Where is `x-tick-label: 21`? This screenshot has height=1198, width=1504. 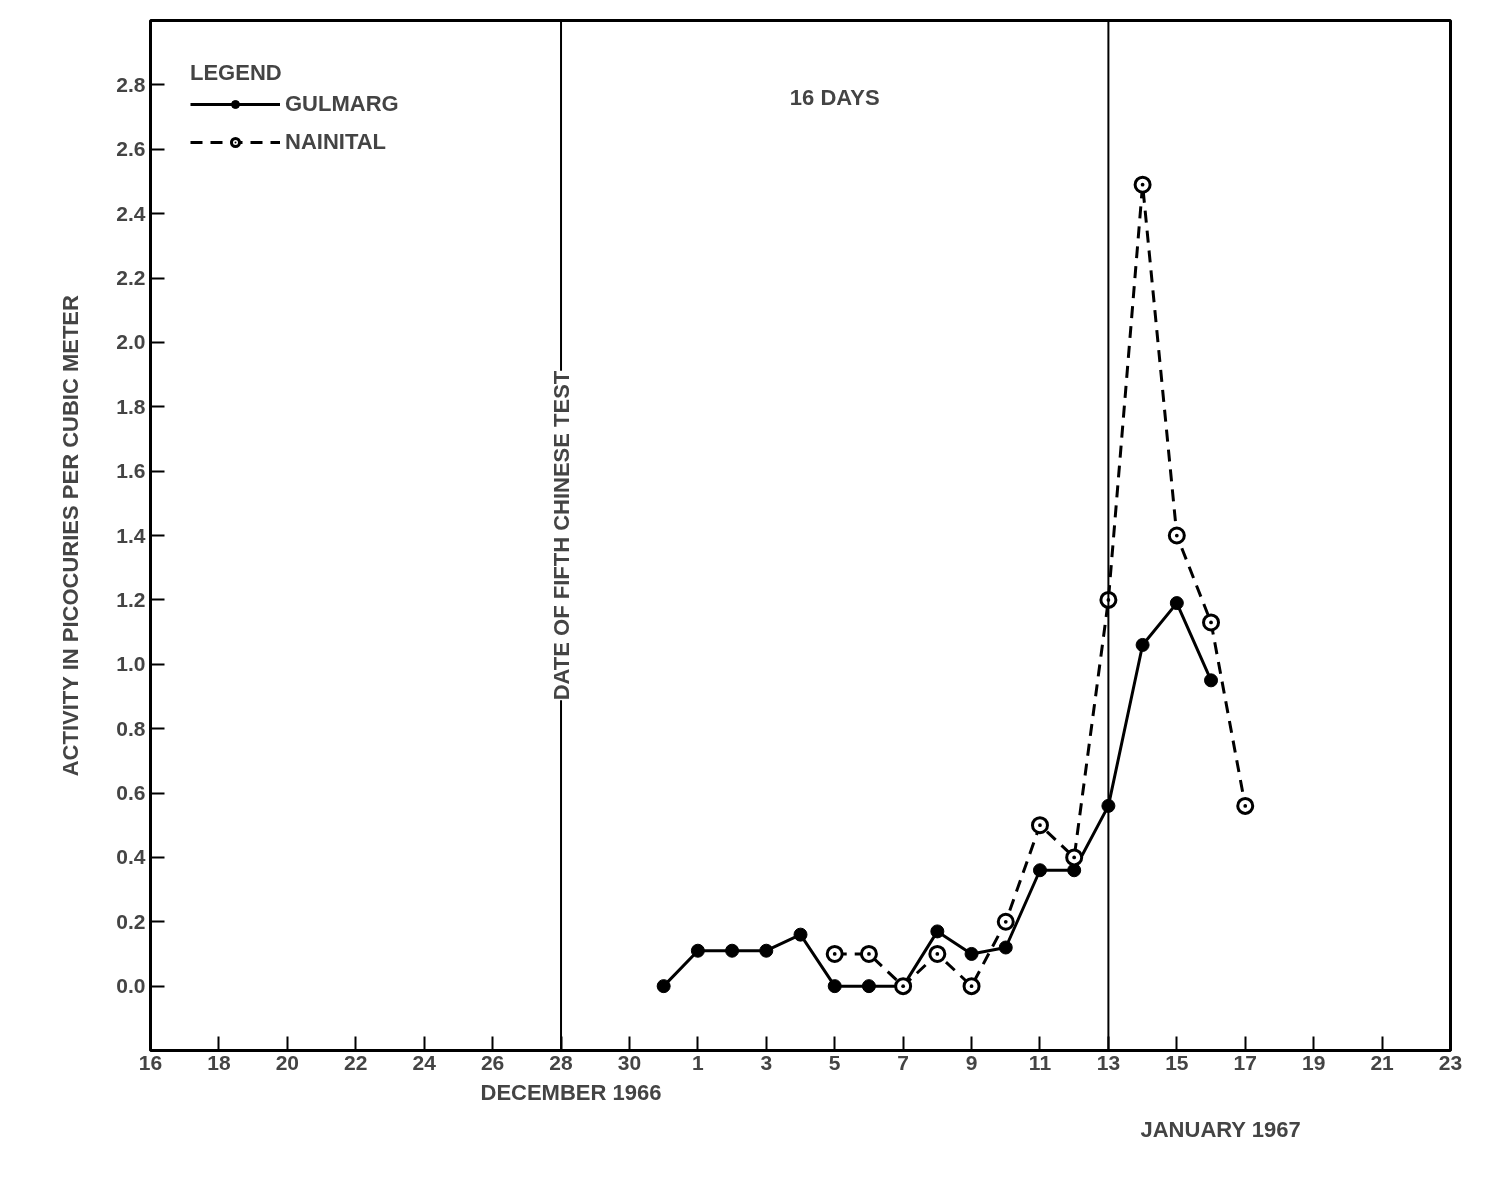
x-tick-label: 21 is located at coordinates (1382, 1062).